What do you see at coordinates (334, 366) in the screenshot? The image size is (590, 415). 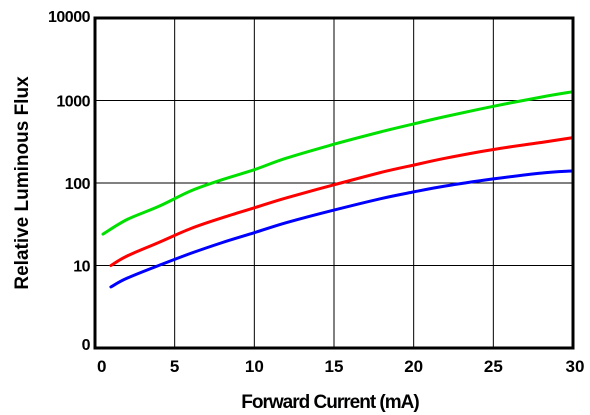 I see `x-tick-label-15: 15` at bounding box center [334, 366].